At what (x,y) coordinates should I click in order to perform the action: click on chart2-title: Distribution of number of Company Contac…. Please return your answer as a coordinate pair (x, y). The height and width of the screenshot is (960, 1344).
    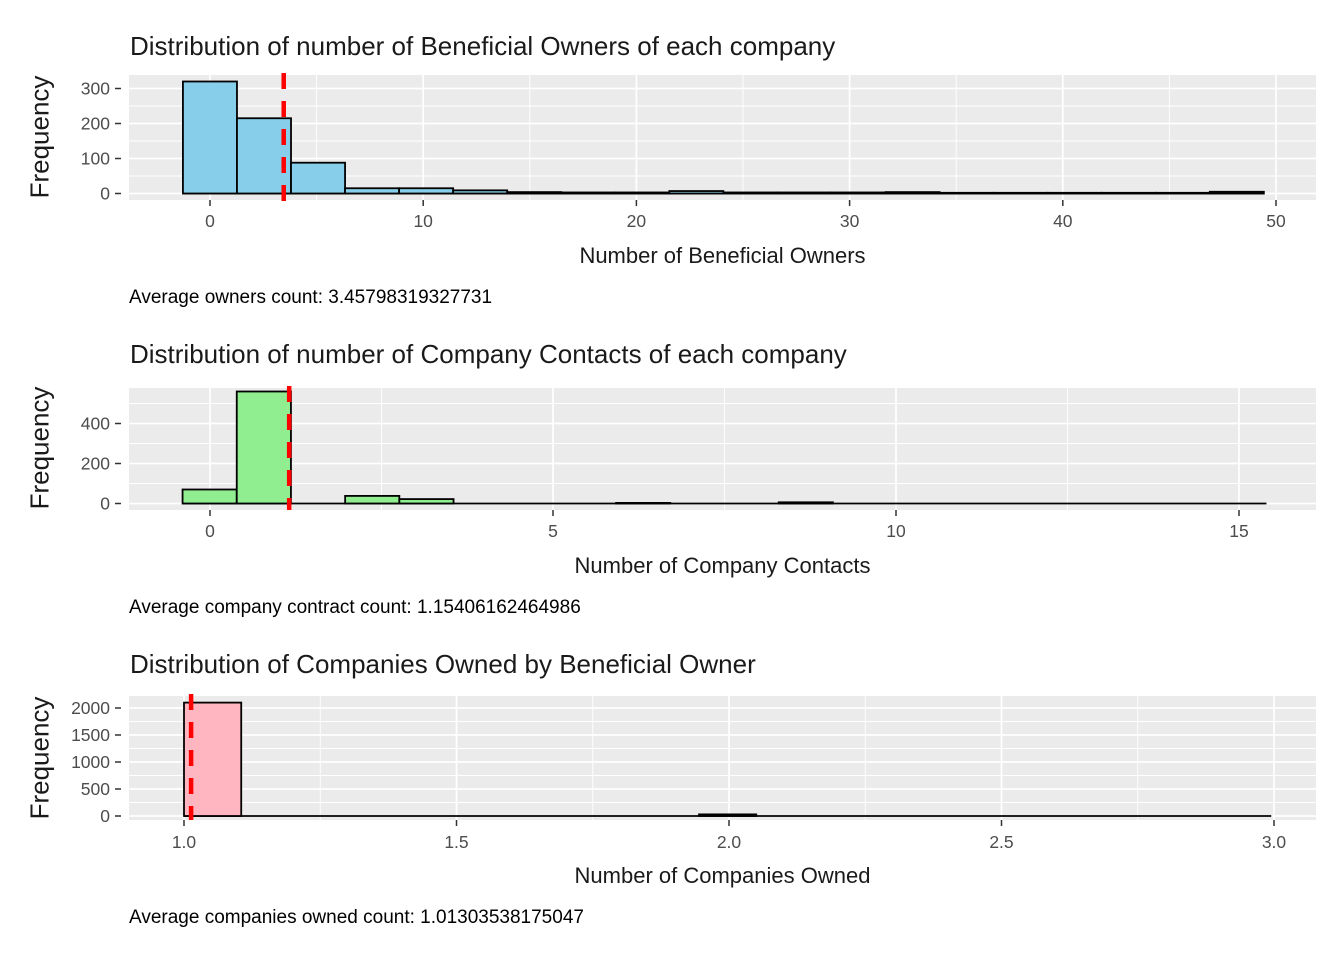
    Looking at the image, I should click on (488, 354).